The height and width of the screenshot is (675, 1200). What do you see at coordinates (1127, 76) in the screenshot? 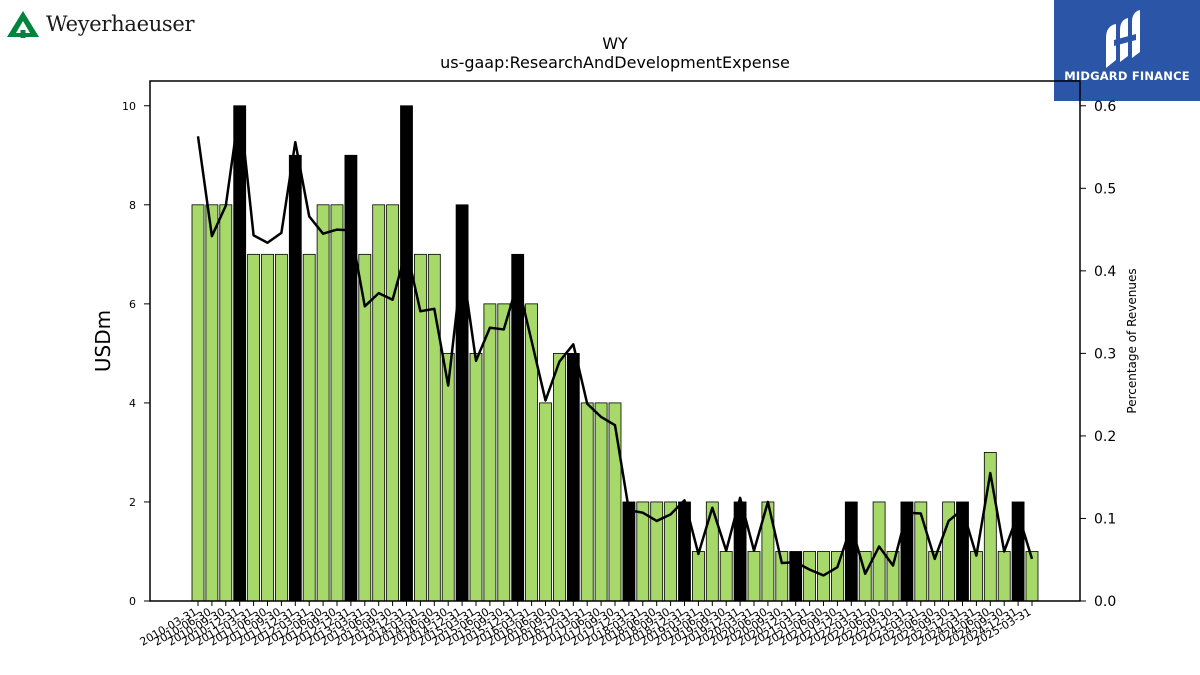
I see `publisher-logo-text: MIDGARD FINANCE` at bounding box center [1127, 76].